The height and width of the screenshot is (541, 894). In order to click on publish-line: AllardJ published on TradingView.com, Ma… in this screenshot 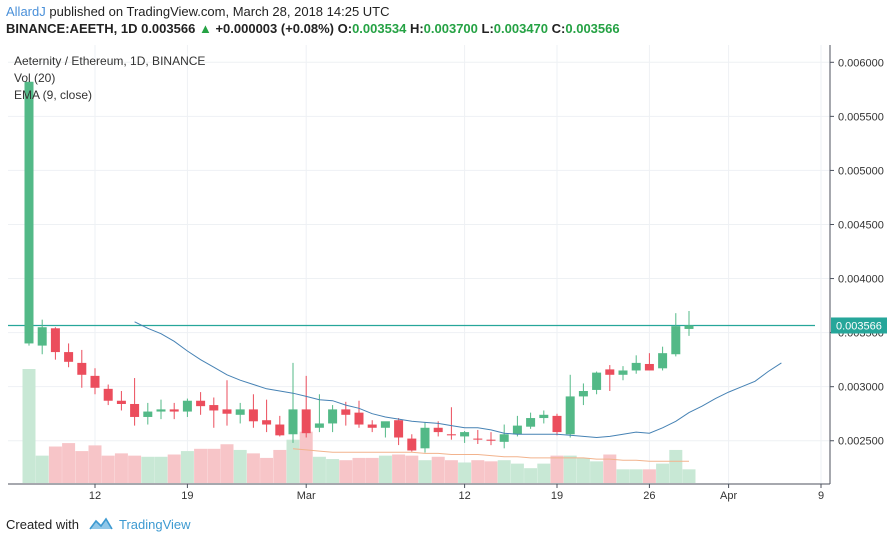, I will do `click(446, 11)`.